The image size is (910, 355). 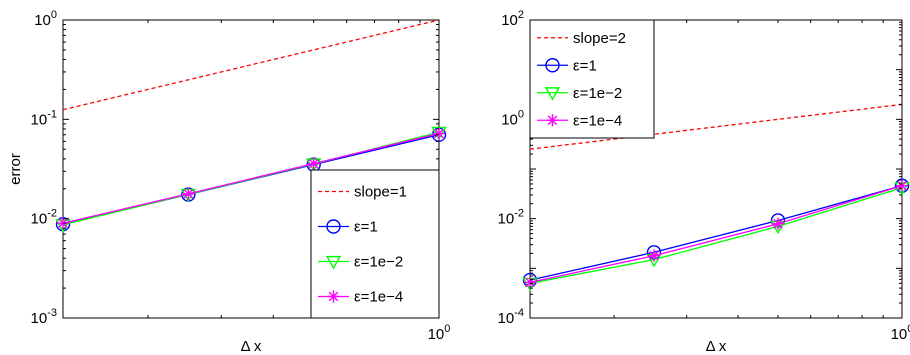 I want to click on legend-label: slope=2, so click(x=599, y=38).